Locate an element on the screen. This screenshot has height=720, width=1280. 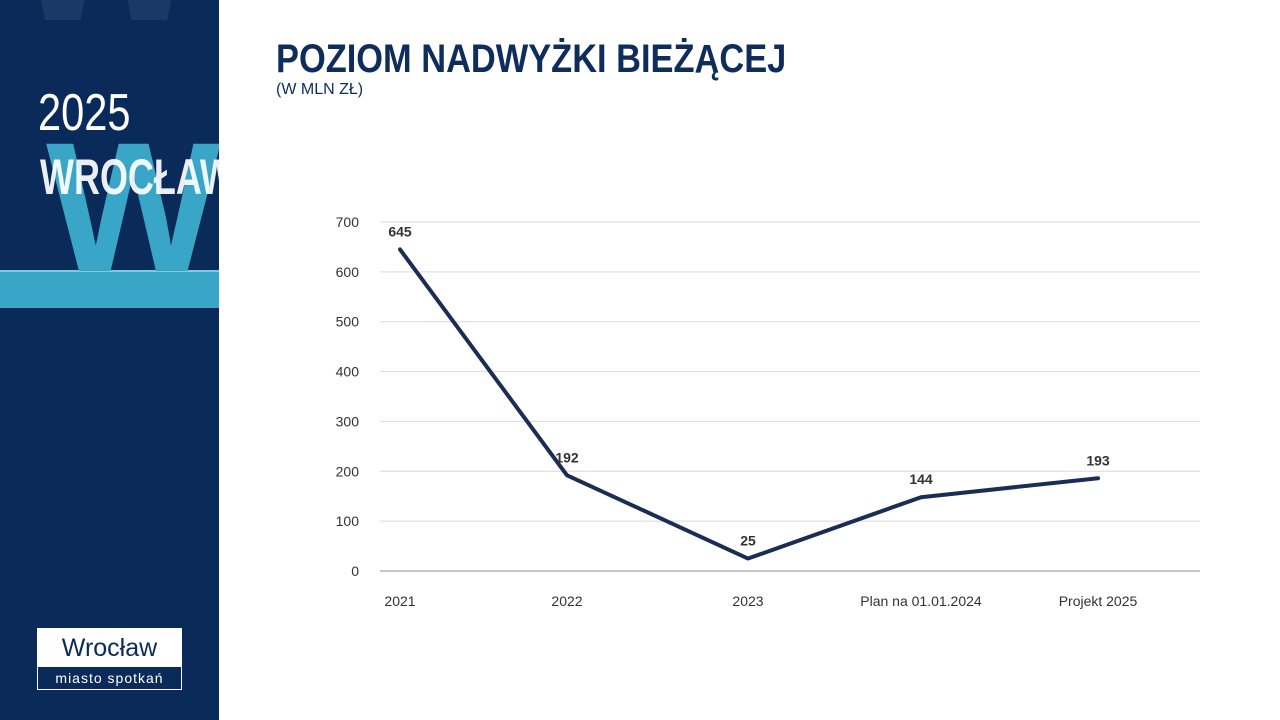
page-title: POZIOM NADWYŻKI BIEŻĄCEJ is located at coordinates (531, 59).